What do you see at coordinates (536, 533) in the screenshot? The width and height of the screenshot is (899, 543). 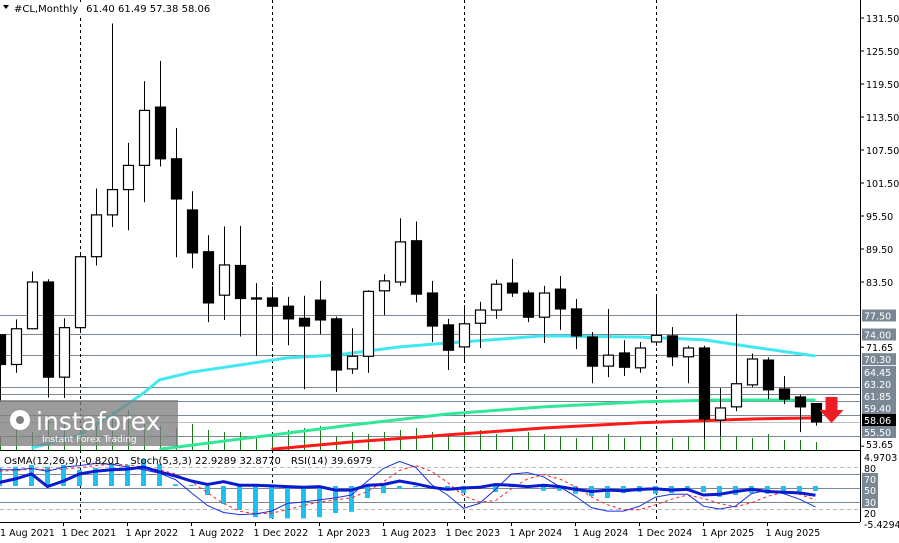 I see `time-tick-label: 1 Apr 2024` at bounding box center [536, 533].